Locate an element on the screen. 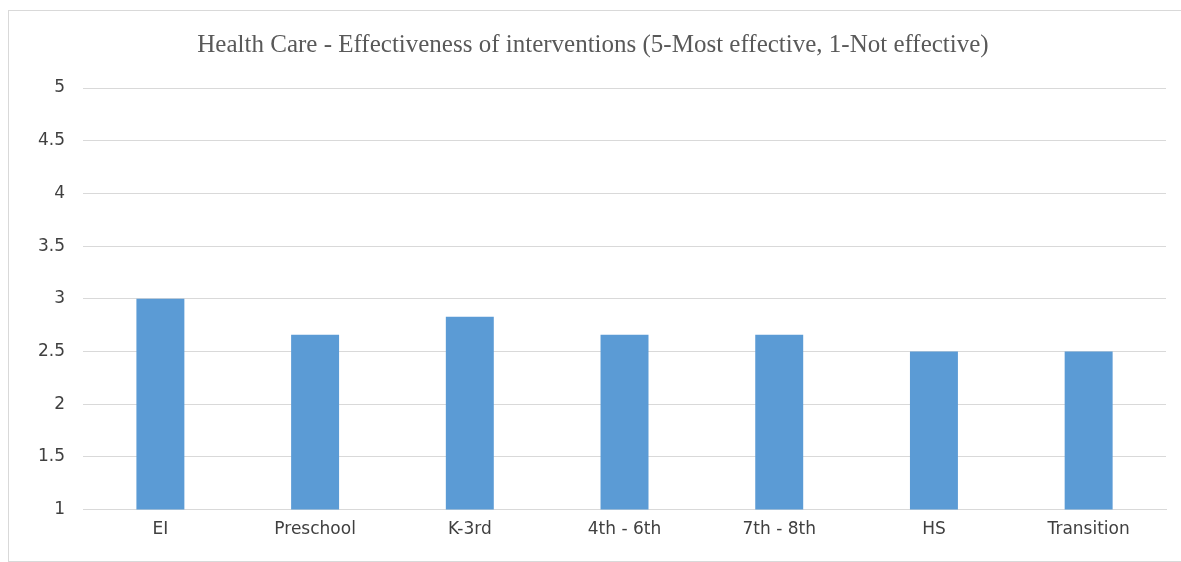 This screenshot has height=562, width=1181. x-tick-label: 7th - 8th is located at coordinates (779, 528).